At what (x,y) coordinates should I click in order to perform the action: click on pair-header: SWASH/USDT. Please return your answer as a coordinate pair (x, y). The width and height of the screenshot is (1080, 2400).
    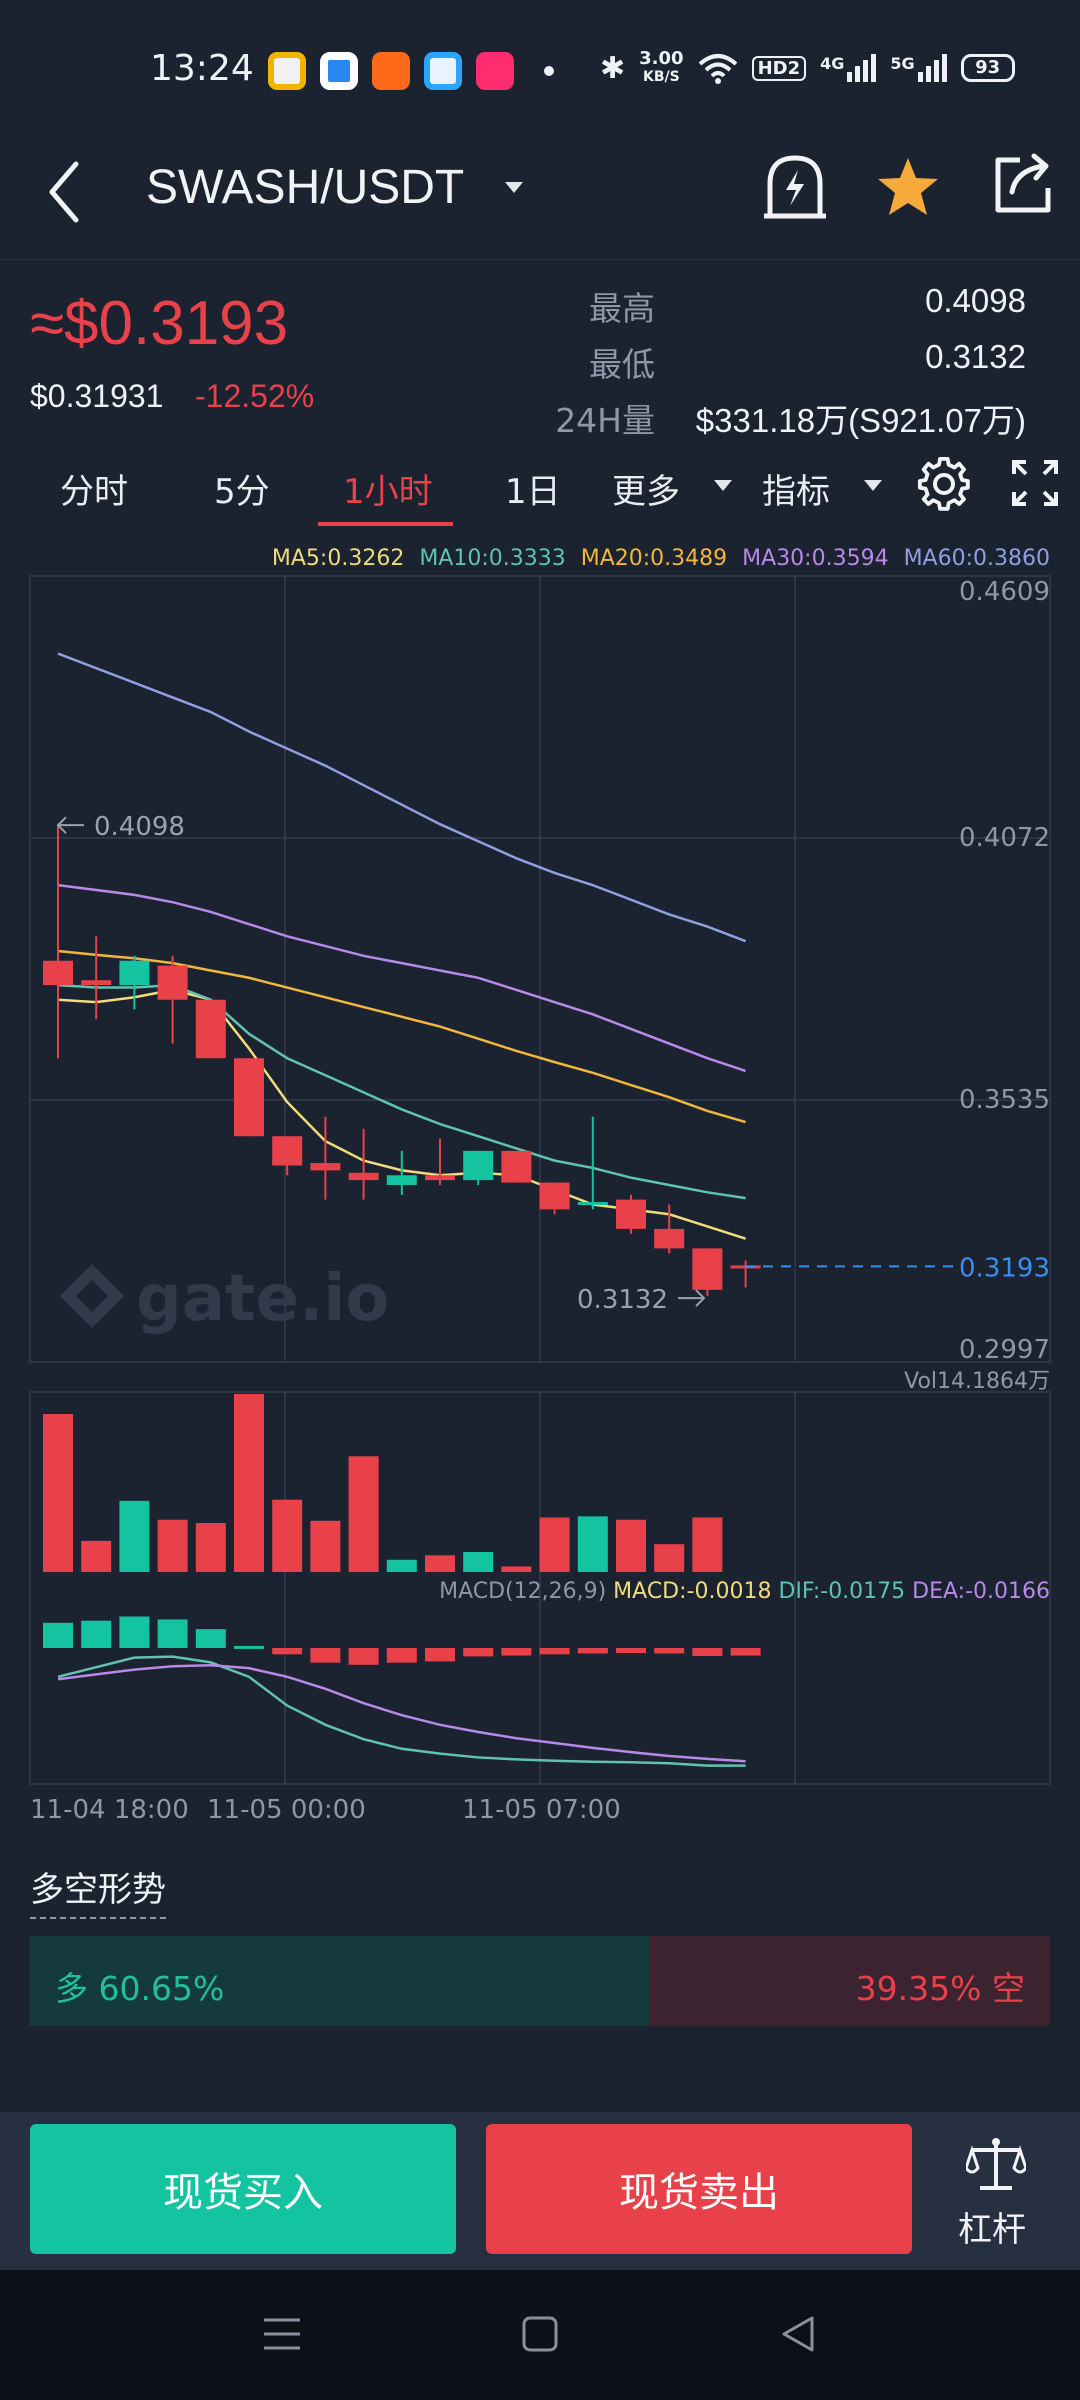
    Looking at the image, I should click on (540, 195).